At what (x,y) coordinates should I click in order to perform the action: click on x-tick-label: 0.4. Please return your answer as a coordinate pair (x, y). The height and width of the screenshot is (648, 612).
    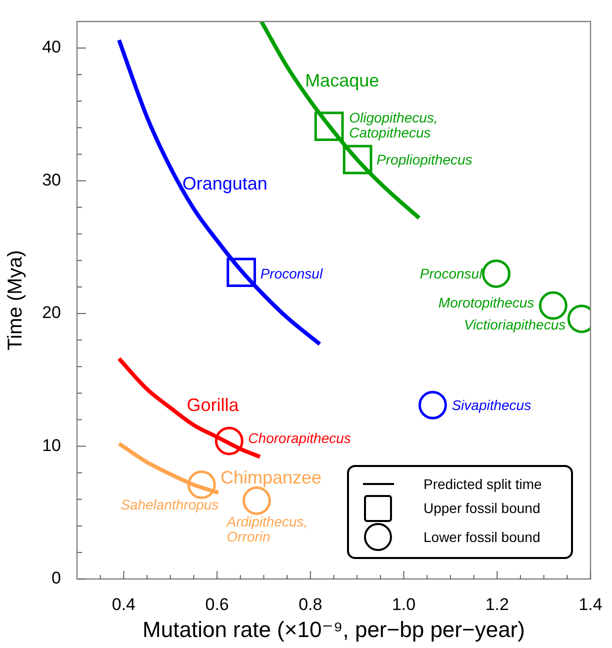
    Looking at the image, I should click on (124, 604).